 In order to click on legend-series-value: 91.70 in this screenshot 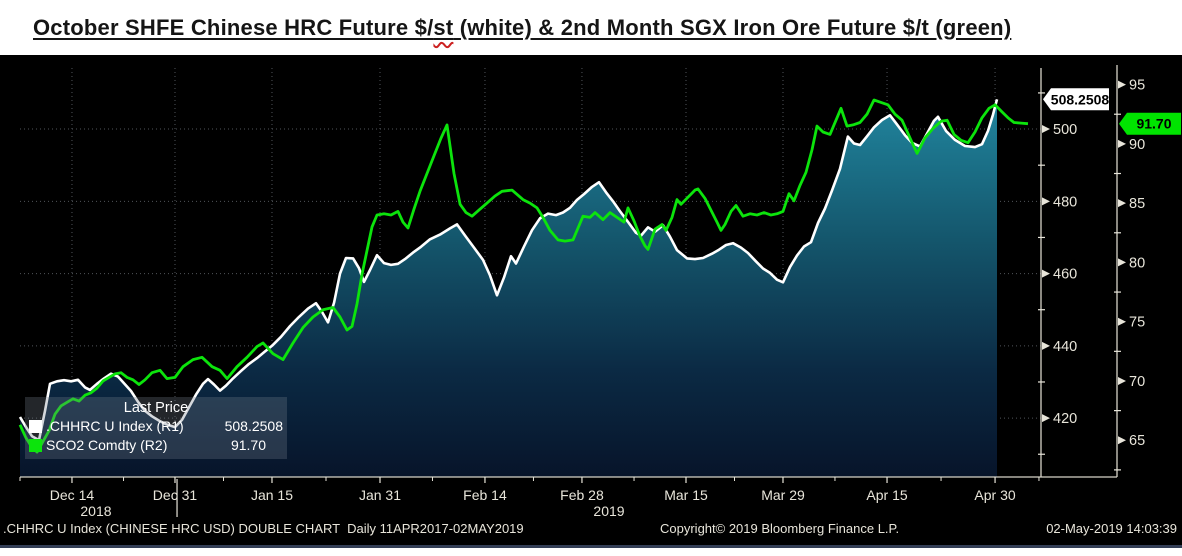, I will do `click(248, 445)`.